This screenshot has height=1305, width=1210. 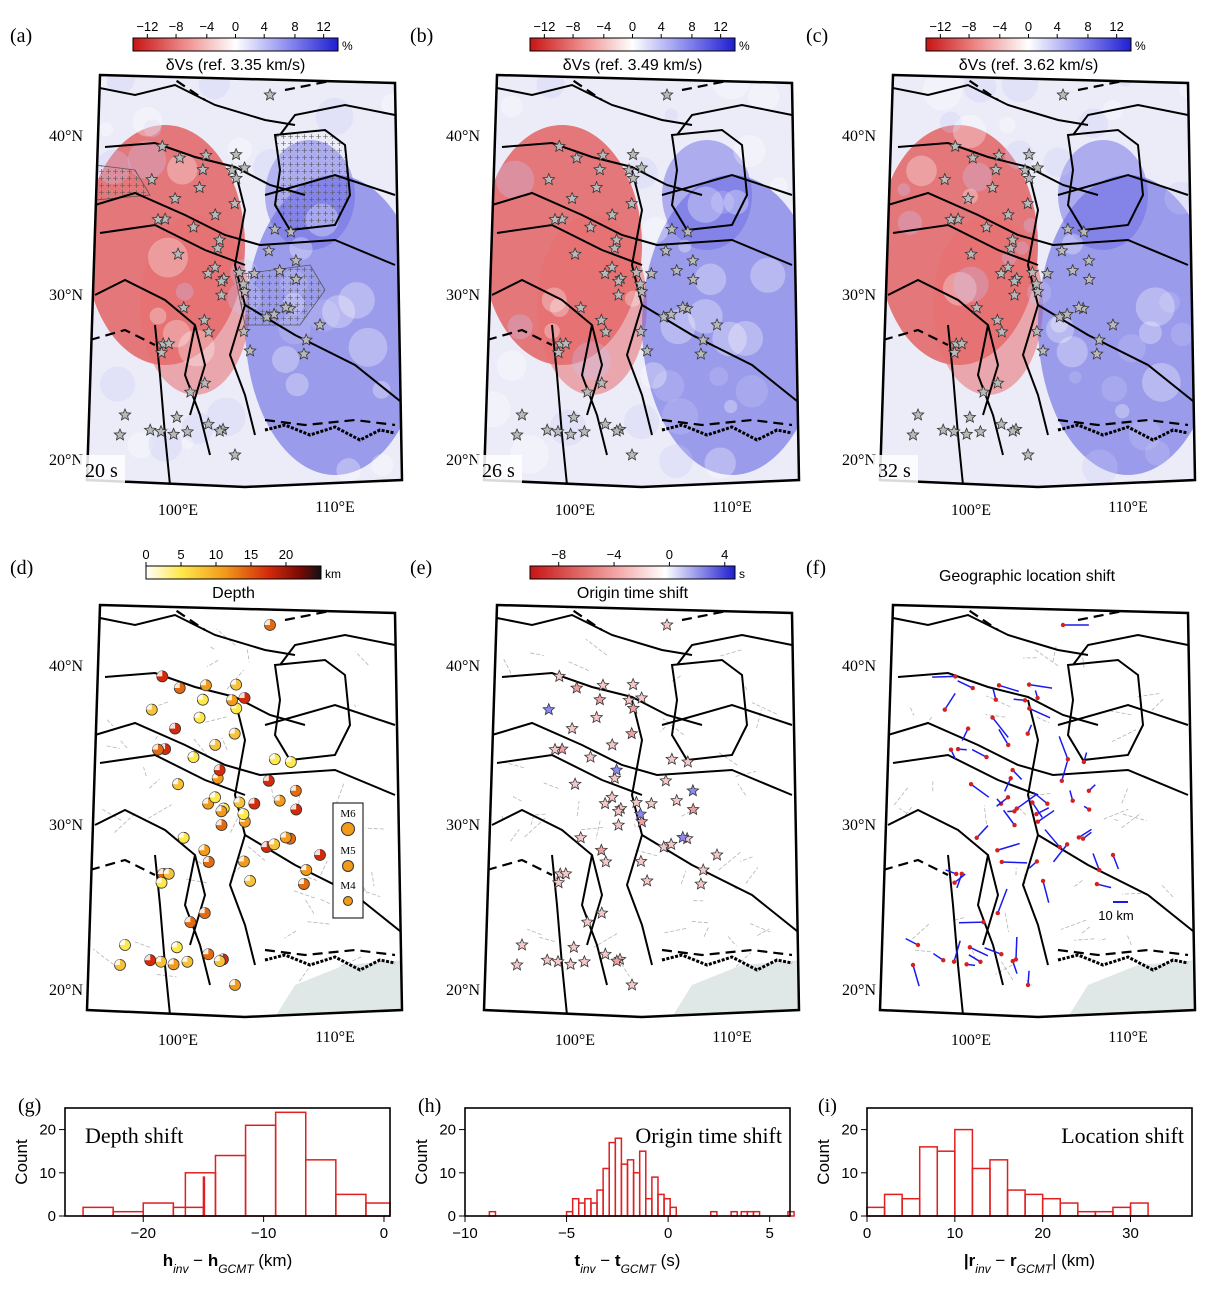 I want to click on period-label: 32 s, so click(x=894, y=471).